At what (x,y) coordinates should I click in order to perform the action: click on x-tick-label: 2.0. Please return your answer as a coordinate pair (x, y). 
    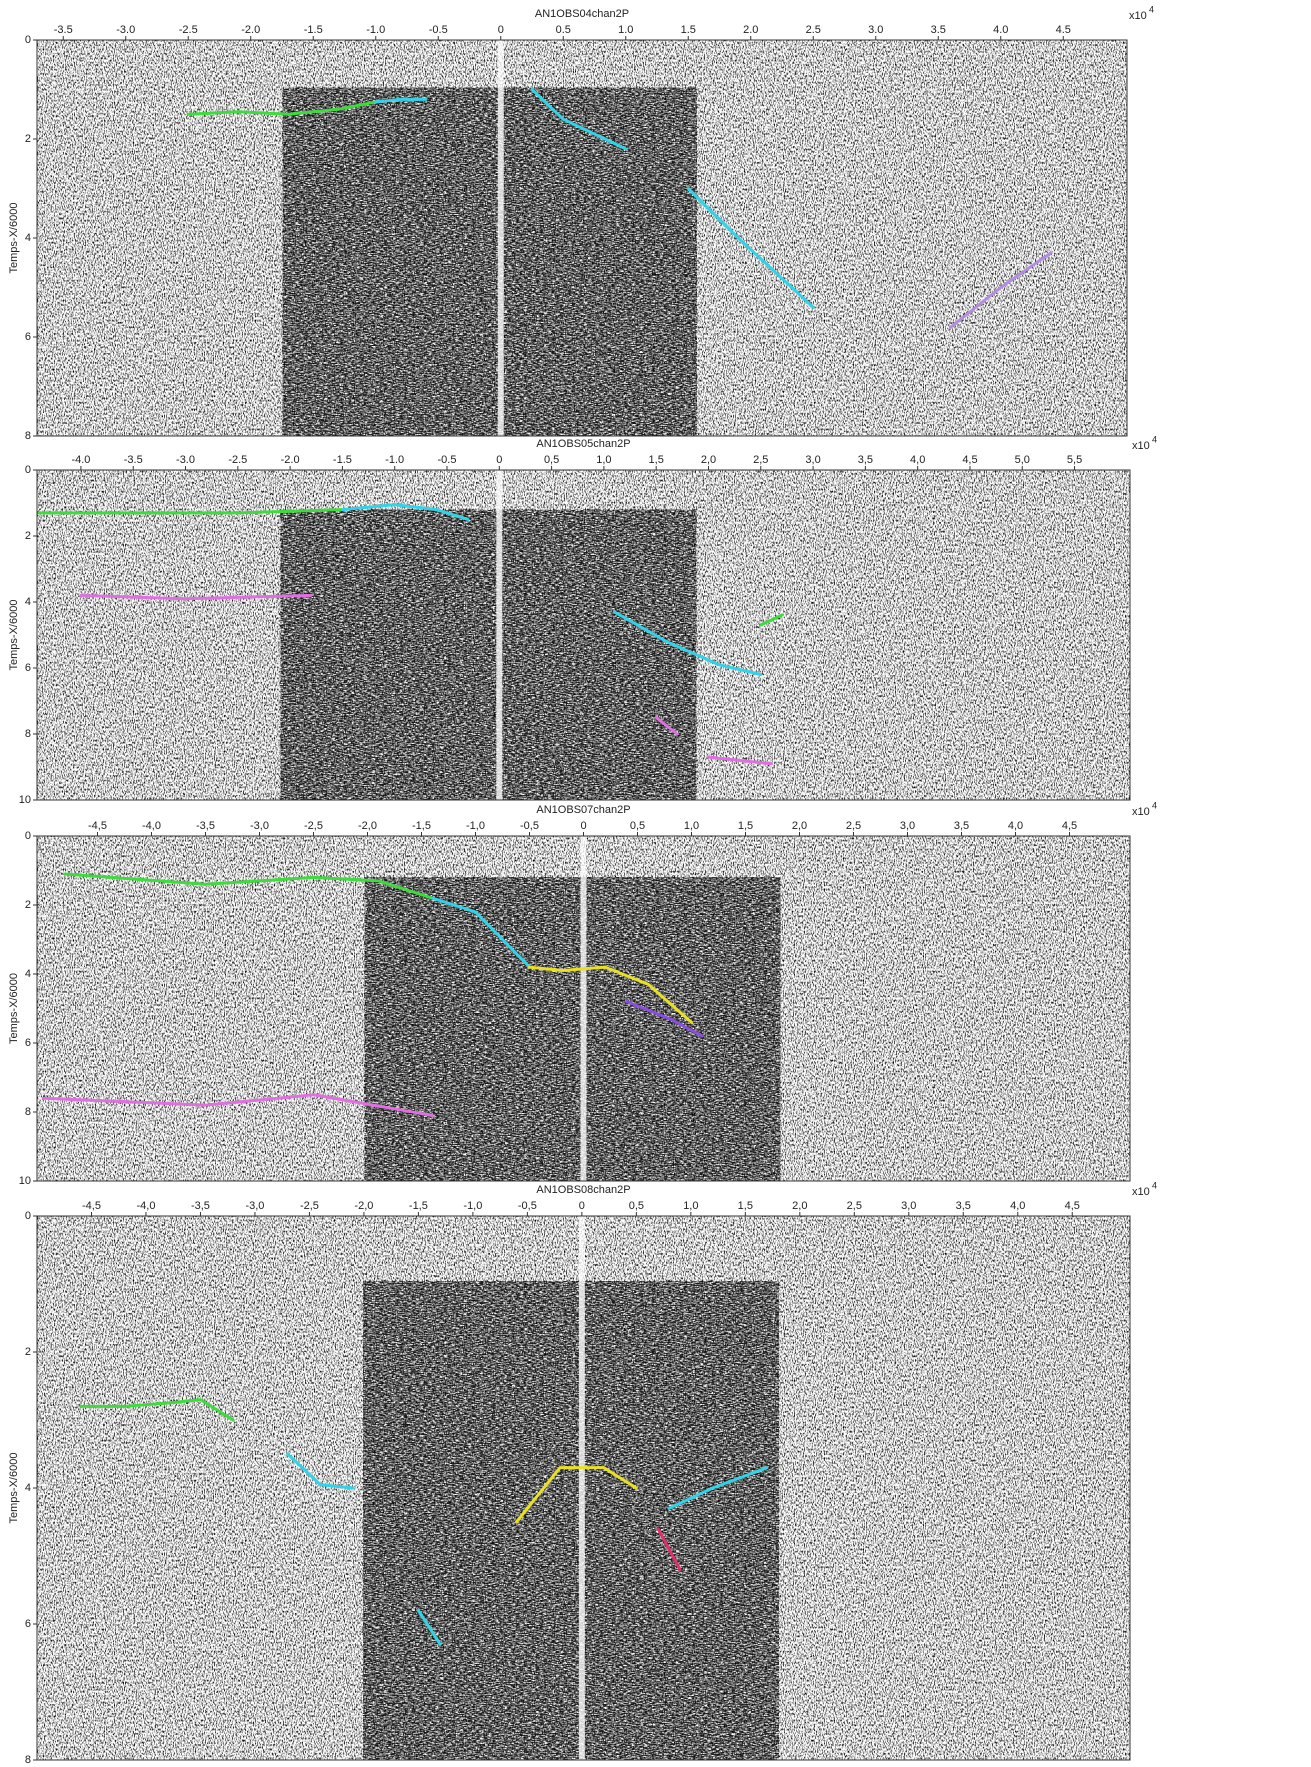
    Looking at the image, I should click on (750, 30).